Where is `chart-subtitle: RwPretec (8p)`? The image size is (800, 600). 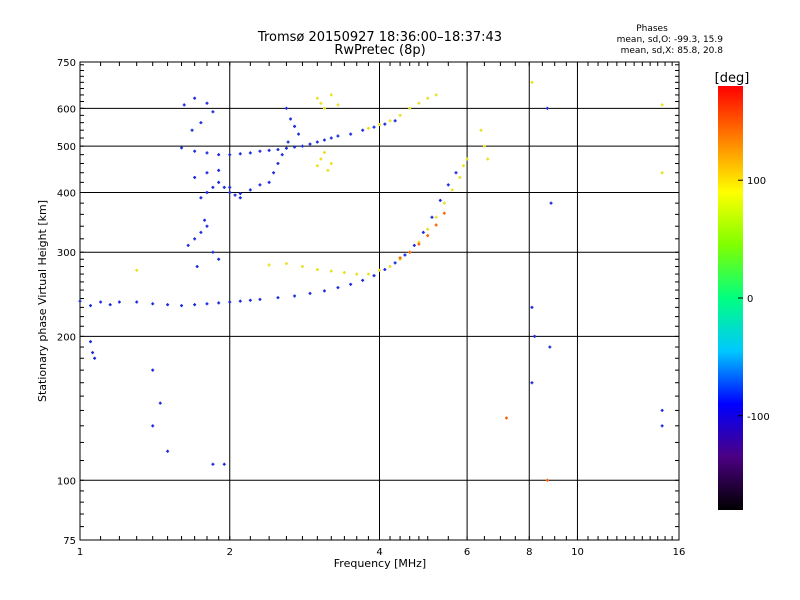
chart-subtitle: RwPretec (8p) is located at coordinates (379, 50).